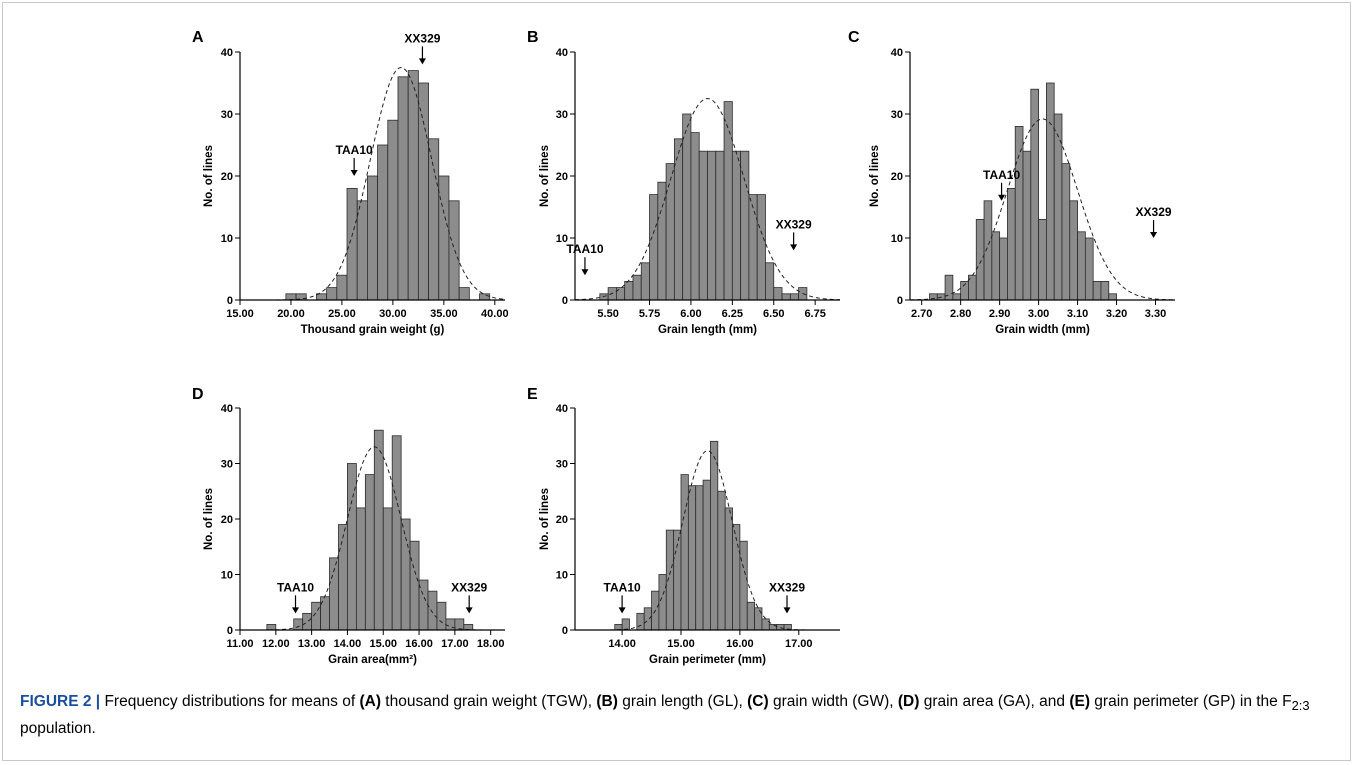 This screenshot has width=1355, height=765. Describe the element at coordinates (227, 177) in the screenshot. I see `chart-a-y-tick-label: 20` at that location.